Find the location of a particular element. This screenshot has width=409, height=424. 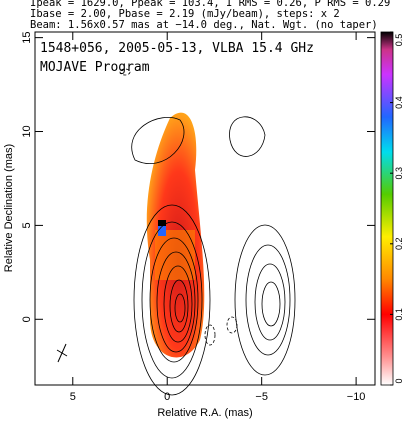

y-tick-label: 5 is located at coordinates (27, 225).